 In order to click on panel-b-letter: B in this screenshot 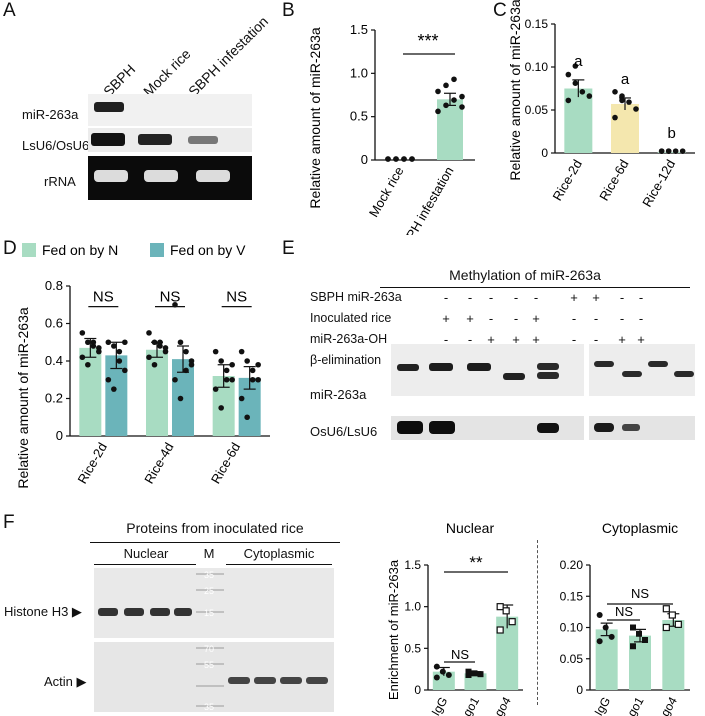, I will do `click(288, 10)`.